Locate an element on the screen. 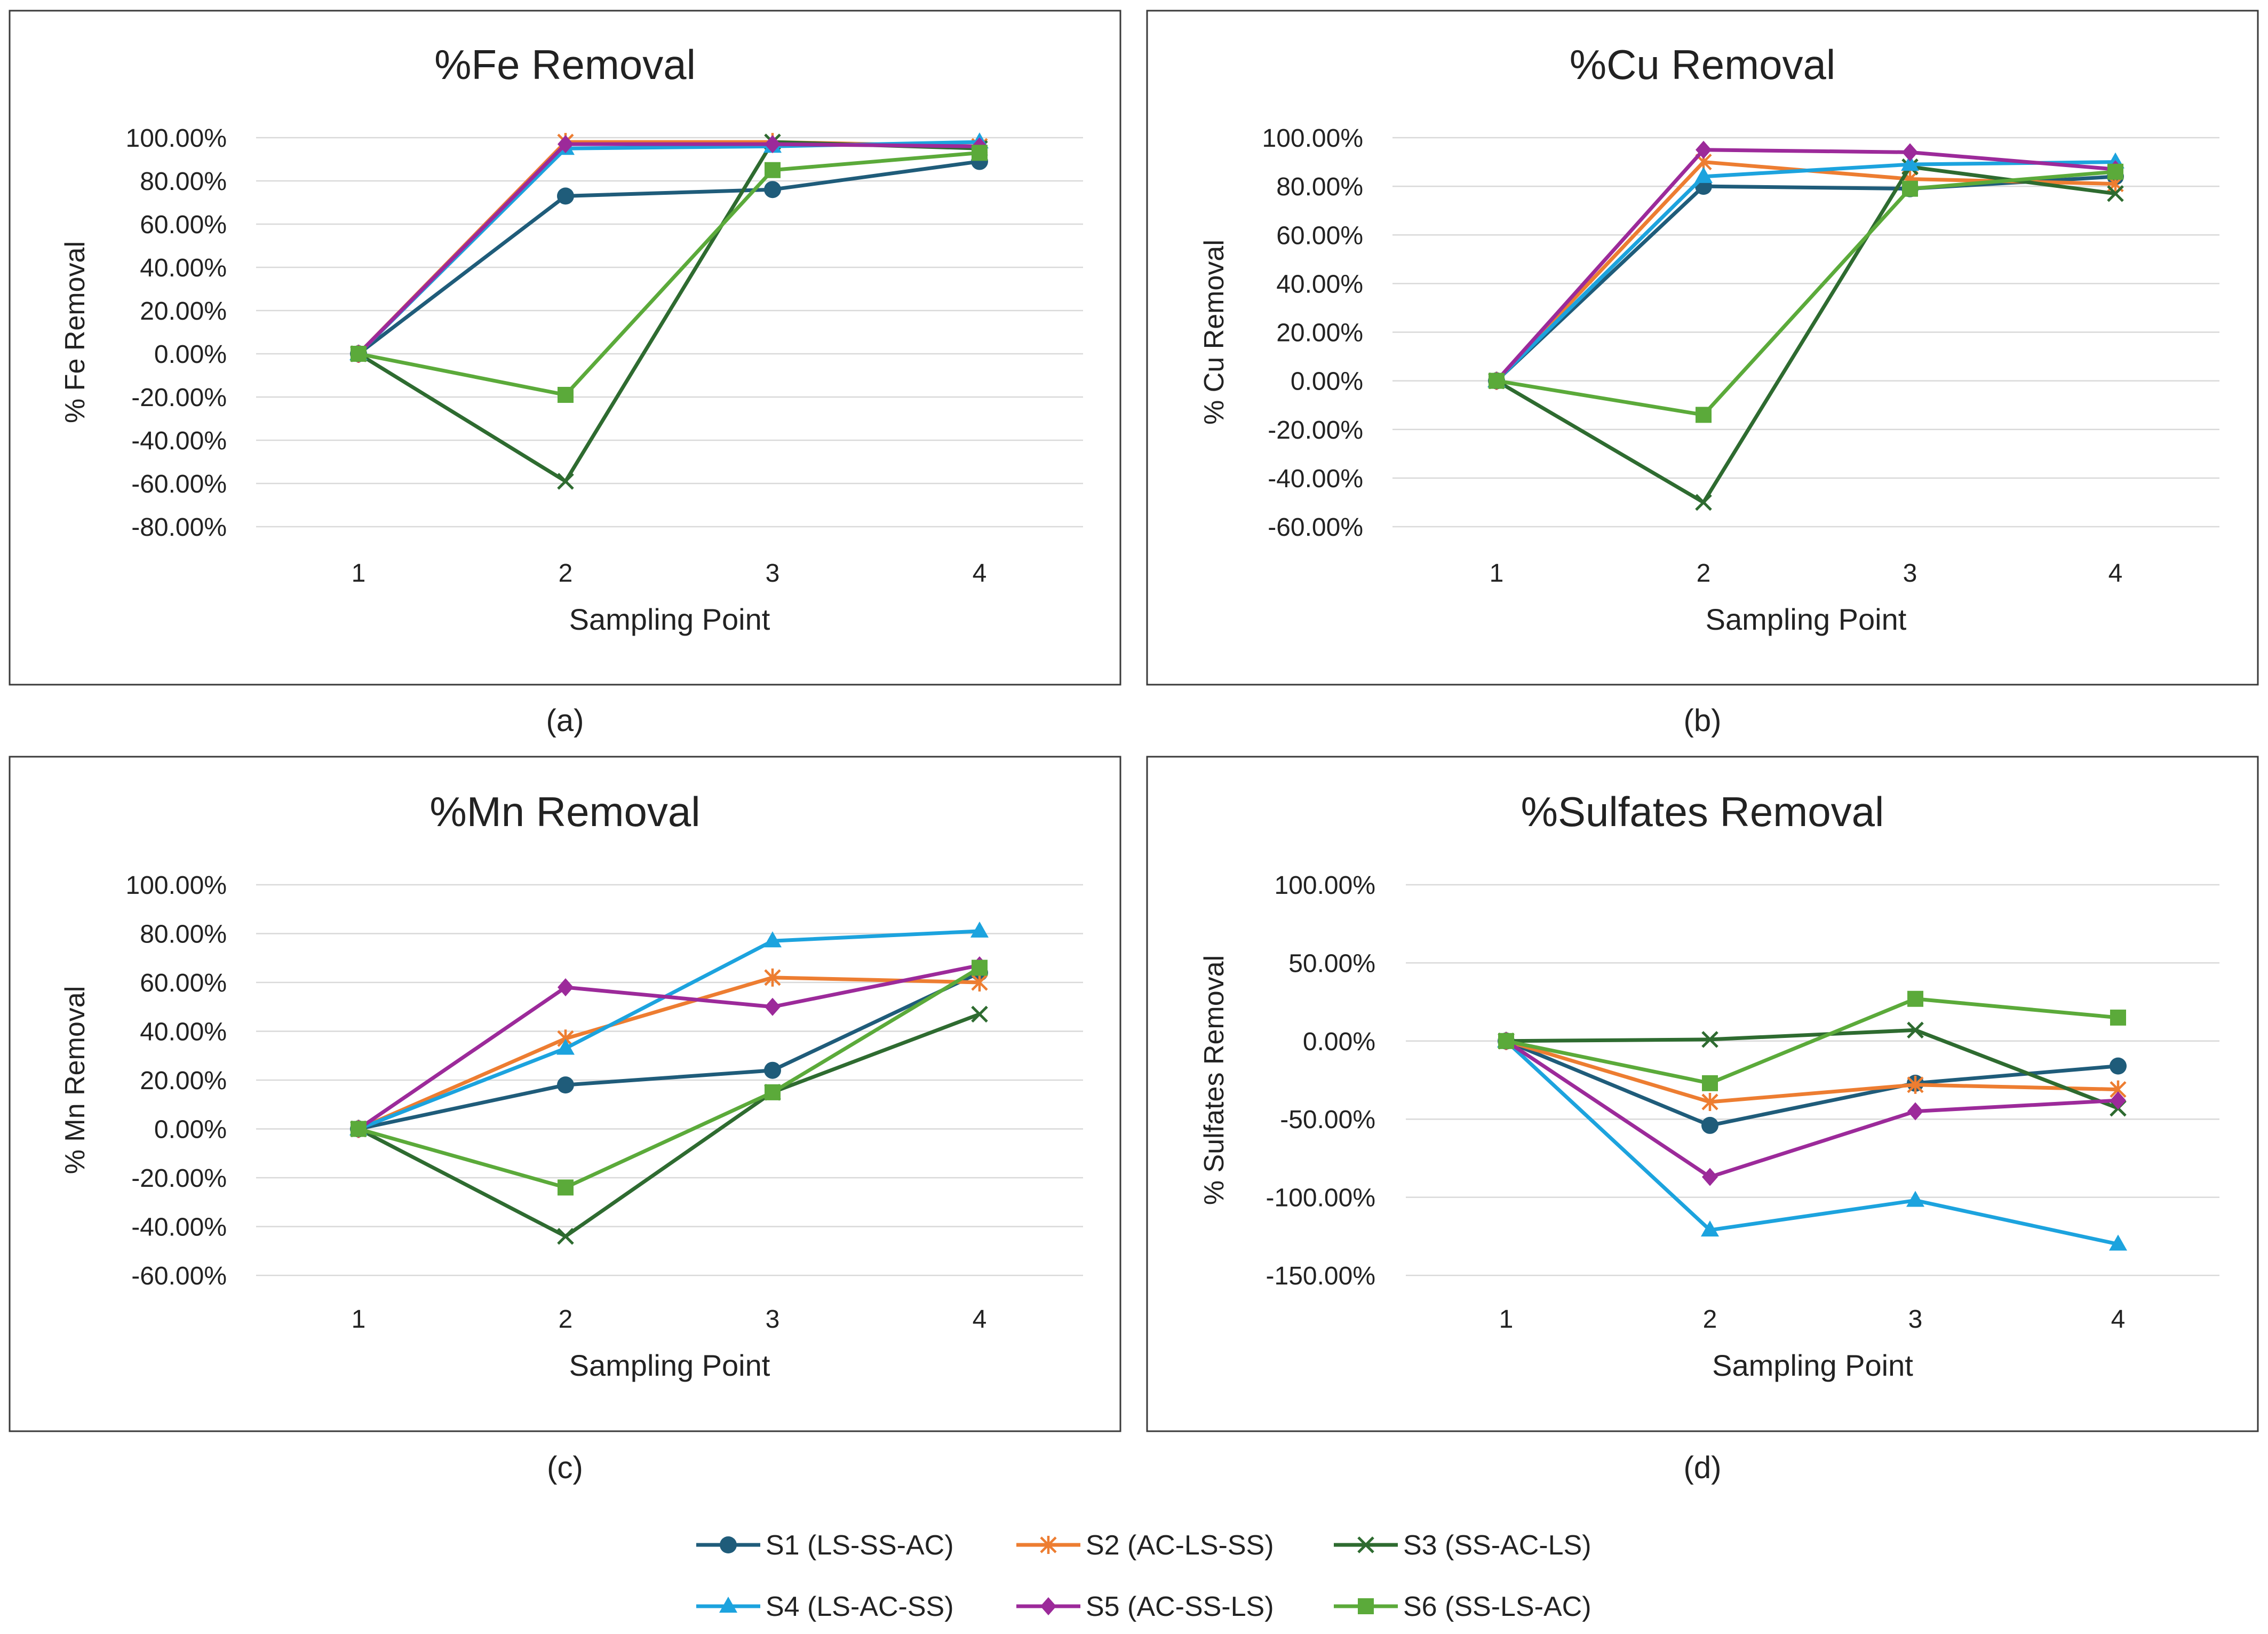 This screenshot has width=2268, height=1634. legend-label: S6 (SS-LS-AC) is located at coordinates (1497, 1606).